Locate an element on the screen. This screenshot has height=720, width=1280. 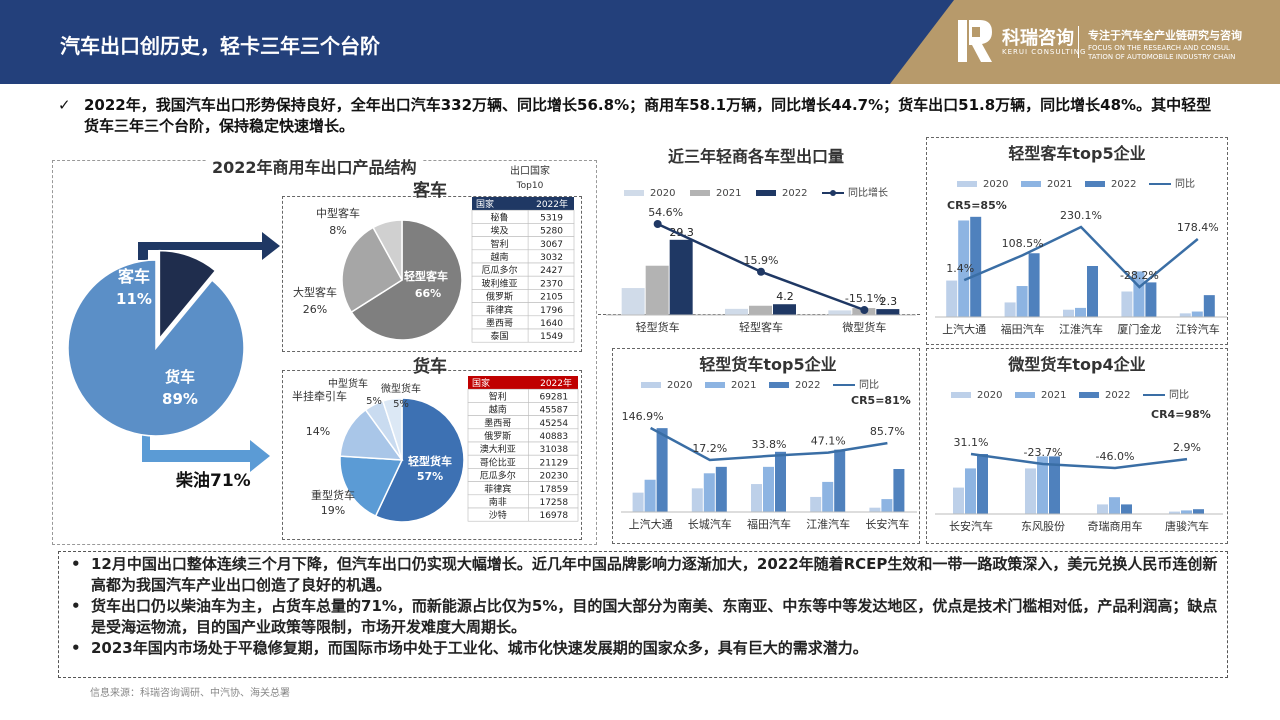
category-tick-label: 唐骏汽车 is located at coordinates (1187, 526).